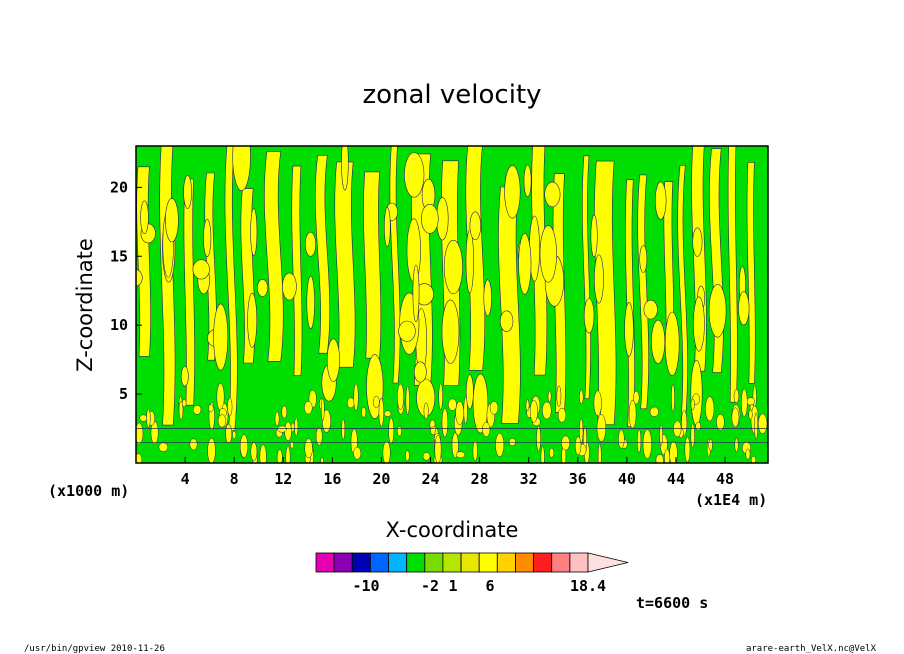 This screenshot has width=904, height=654. Describe the element at coordinates (234, 479) in the screenshot. I see `x-tick-label: 8` at that location.